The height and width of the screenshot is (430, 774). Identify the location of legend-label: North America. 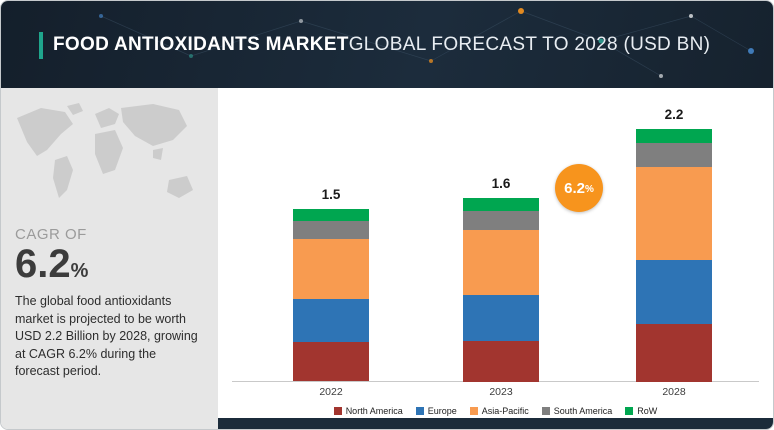
(374, 411).